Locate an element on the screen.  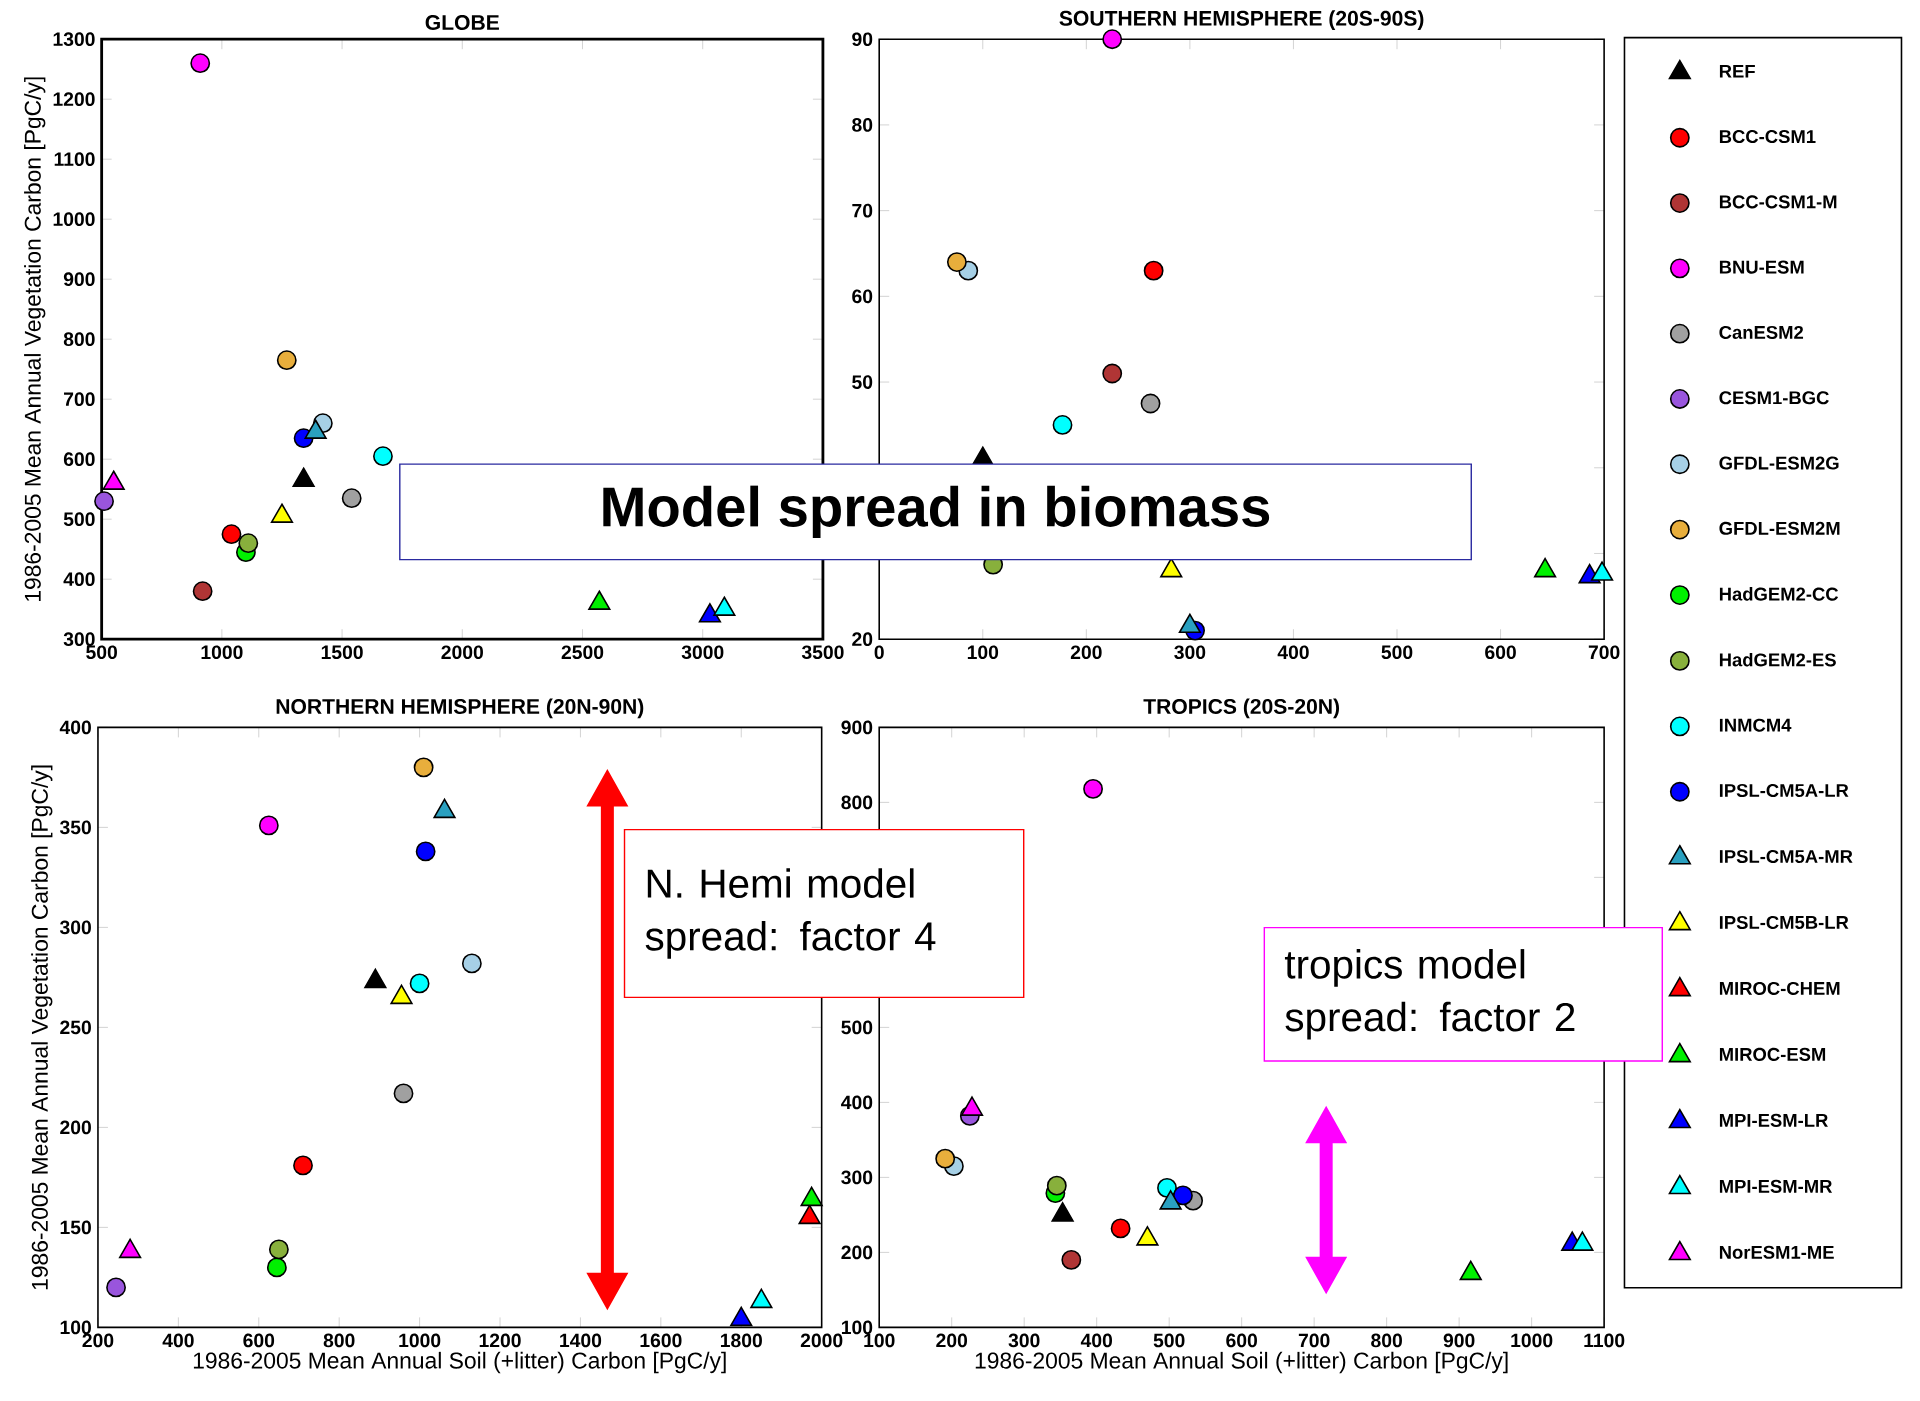
x-tick-label: 3000 is located at coordinates (702, 652).